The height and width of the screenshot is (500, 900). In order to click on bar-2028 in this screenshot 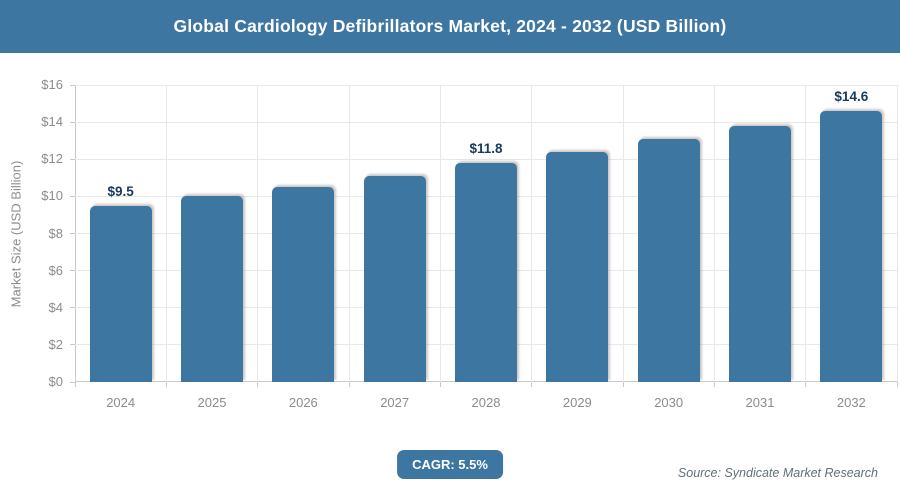, I will do `click(486, 272)`.